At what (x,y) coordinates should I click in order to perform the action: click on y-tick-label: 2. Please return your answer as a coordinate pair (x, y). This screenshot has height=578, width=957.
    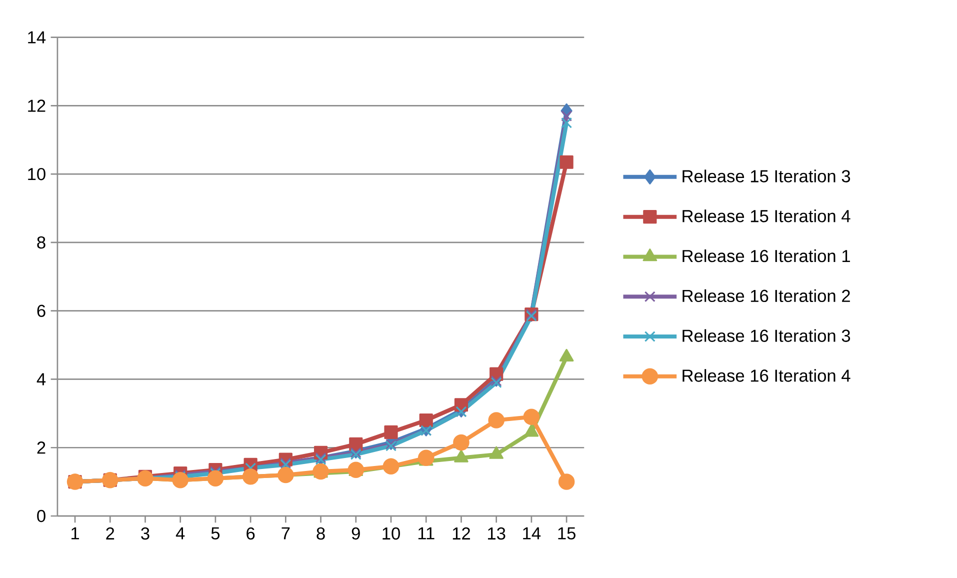
    Looking at the image, I should click on (41, 448).